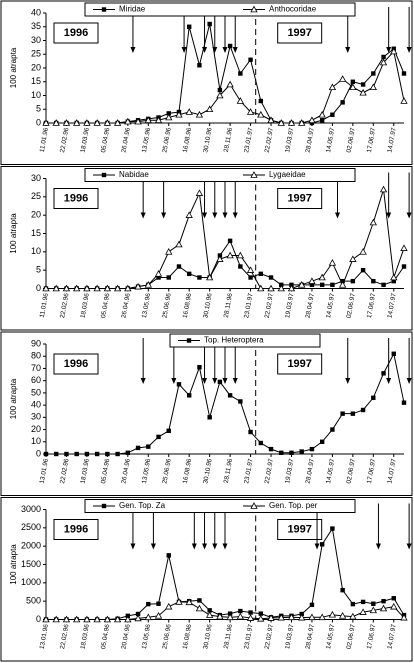  Describe the element at coordinates (293, 9) in the screenshot. I see `legend-label: Anthocoridae` at that location.